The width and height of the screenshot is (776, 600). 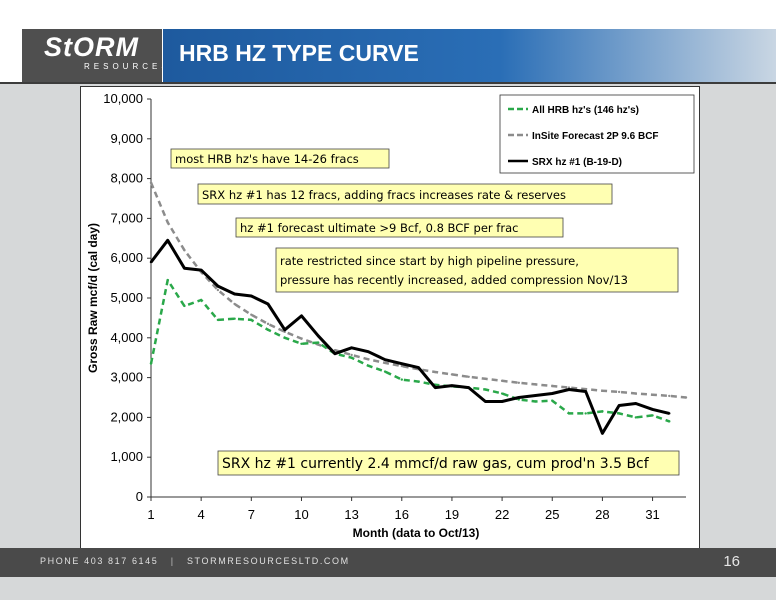 What do you see at coordinates (126, 217) in the screenshot?
I see `y-tick-label: 7,000` at bounding box center [126, 217].